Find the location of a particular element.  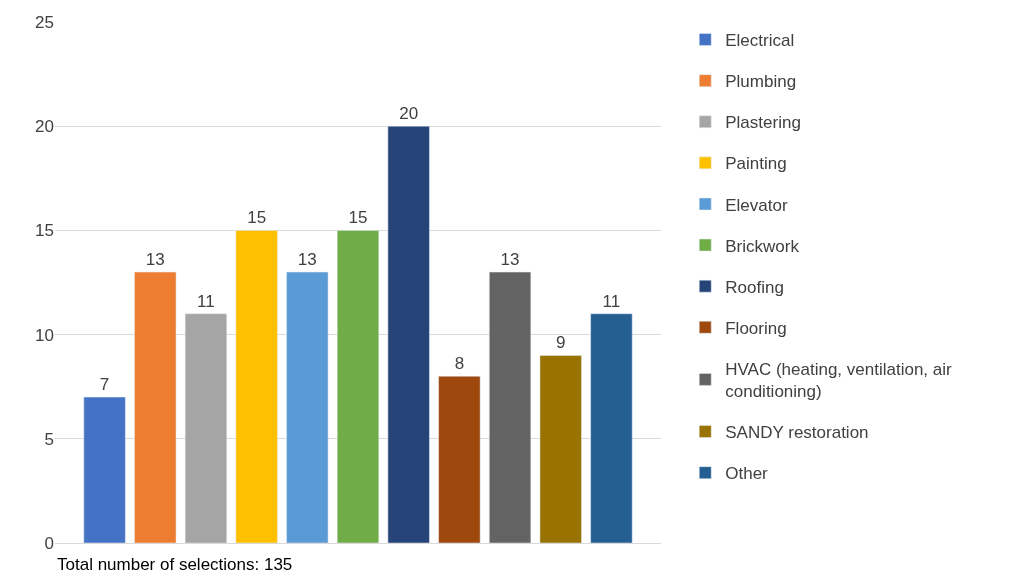

legend-label: Roofing is located at coordinates (754, 287).